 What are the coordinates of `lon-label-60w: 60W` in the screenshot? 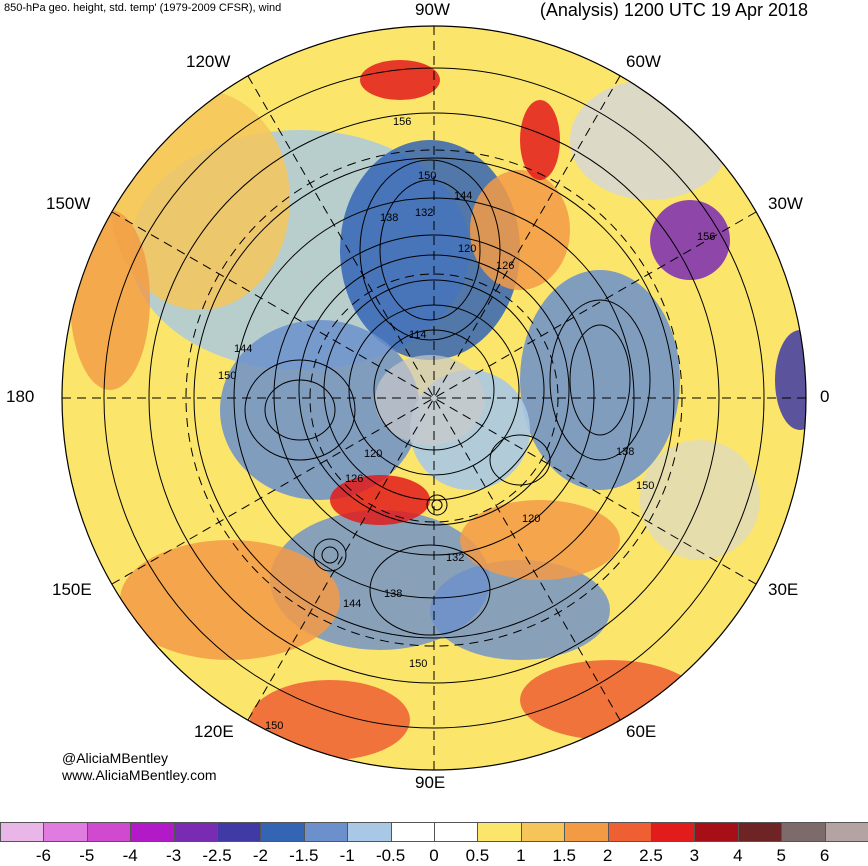 It's located at (643, 61).